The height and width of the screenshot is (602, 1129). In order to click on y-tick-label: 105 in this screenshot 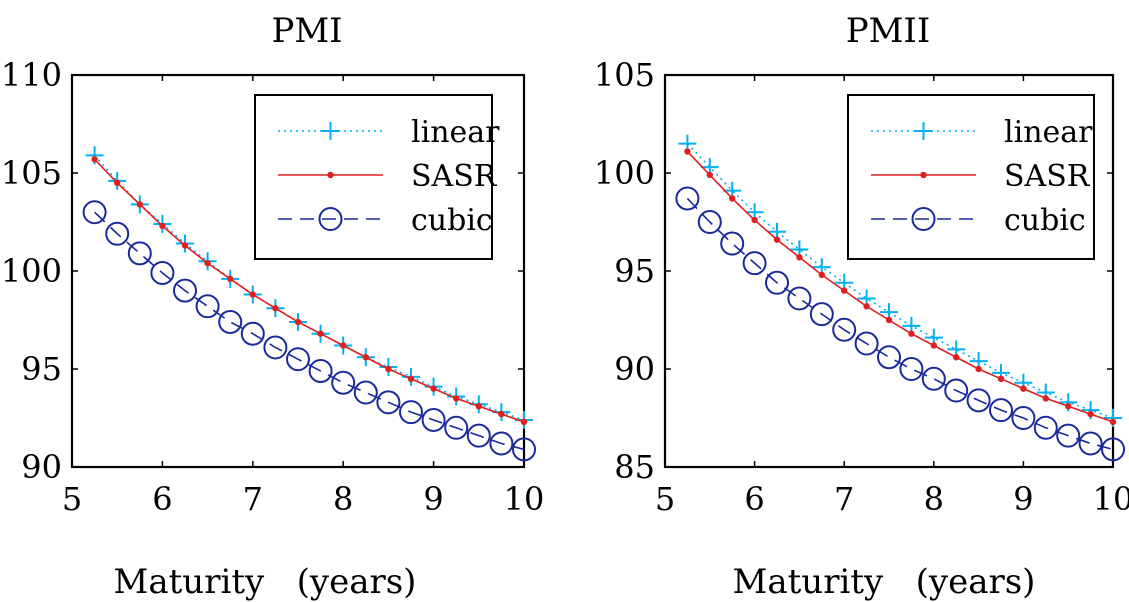, I will do `click(624, 75)`.